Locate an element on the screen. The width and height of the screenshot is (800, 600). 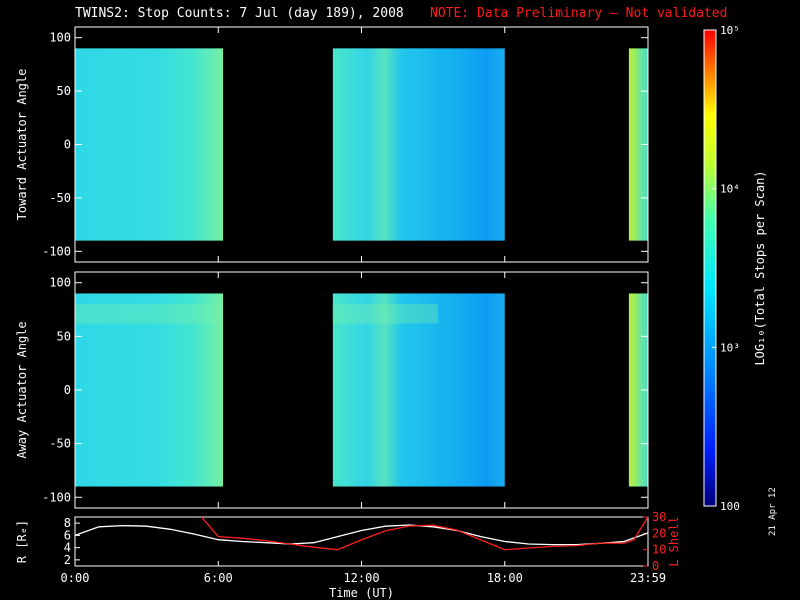
colorbar-tick-label: 10⁵ is located at coordinates (730, 30).